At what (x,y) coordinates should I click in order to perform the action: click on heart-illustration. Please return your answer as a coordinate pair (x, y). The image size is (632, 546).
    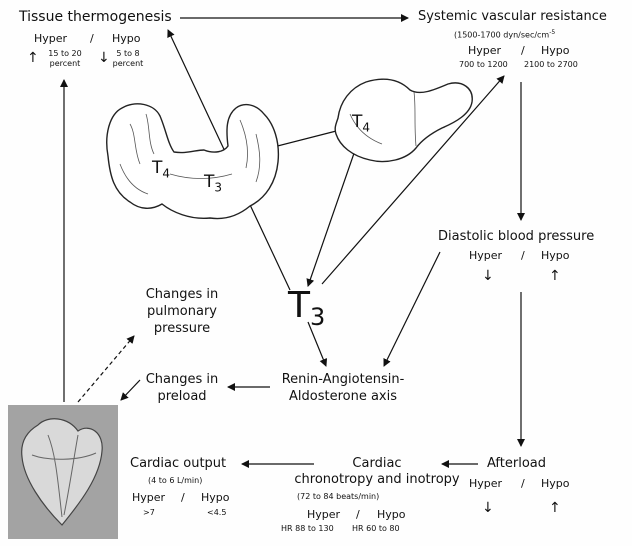
    Looking at the image, I should click on (63, 472).